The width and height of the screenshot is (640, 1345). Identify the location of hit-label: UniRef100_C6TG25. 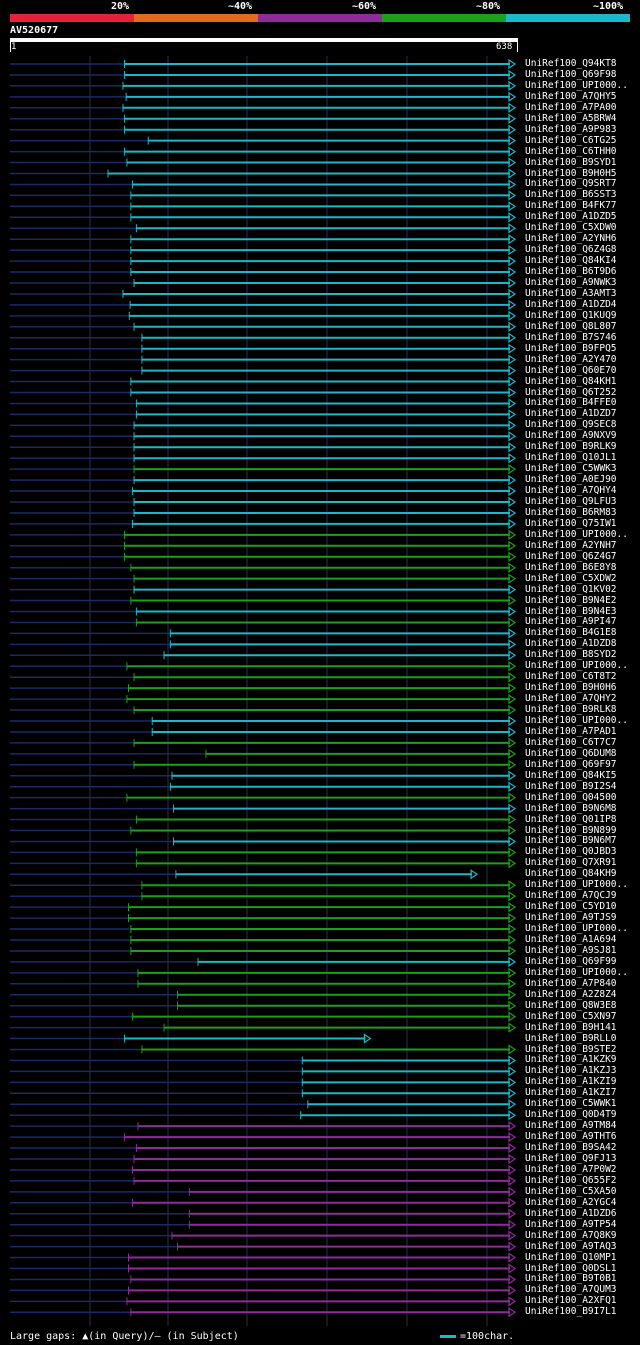
(571, 140).